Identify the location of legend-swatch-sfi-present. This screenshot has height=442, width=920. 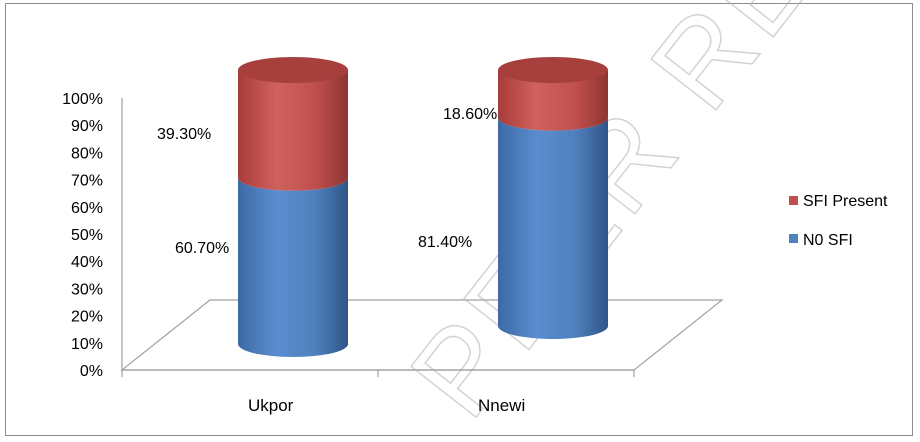
(793, 200).